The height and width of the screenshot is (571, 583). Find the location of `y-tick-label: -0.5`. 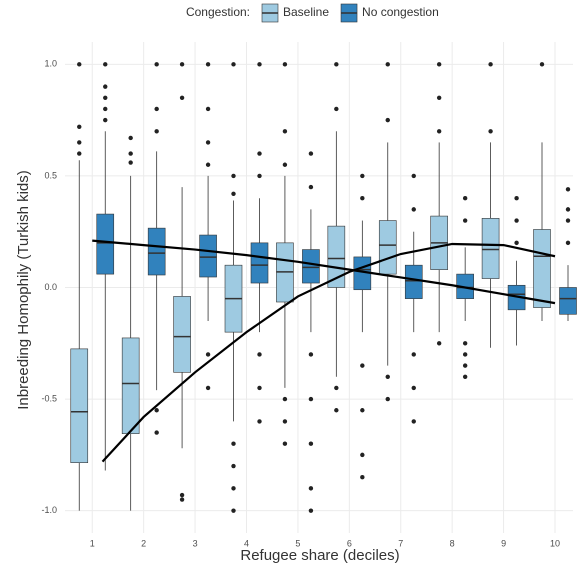

y-tick-label: -0.5 is located at coordinates (49, 398).